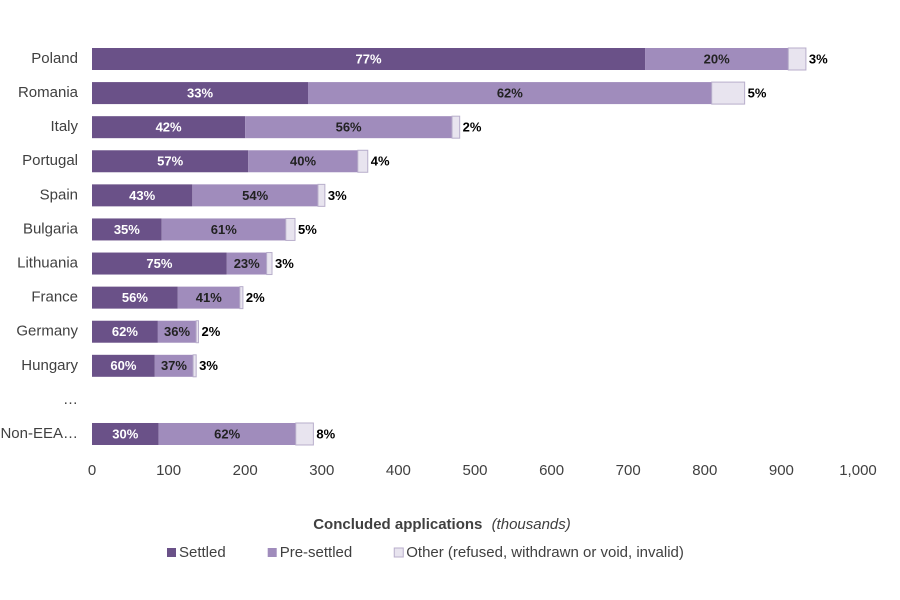 The height and width of the screenshot is (600, 900). Describe the element at coordinates (47, 331) in the screenshot. I see `y-tick-label: Germany` at that location.